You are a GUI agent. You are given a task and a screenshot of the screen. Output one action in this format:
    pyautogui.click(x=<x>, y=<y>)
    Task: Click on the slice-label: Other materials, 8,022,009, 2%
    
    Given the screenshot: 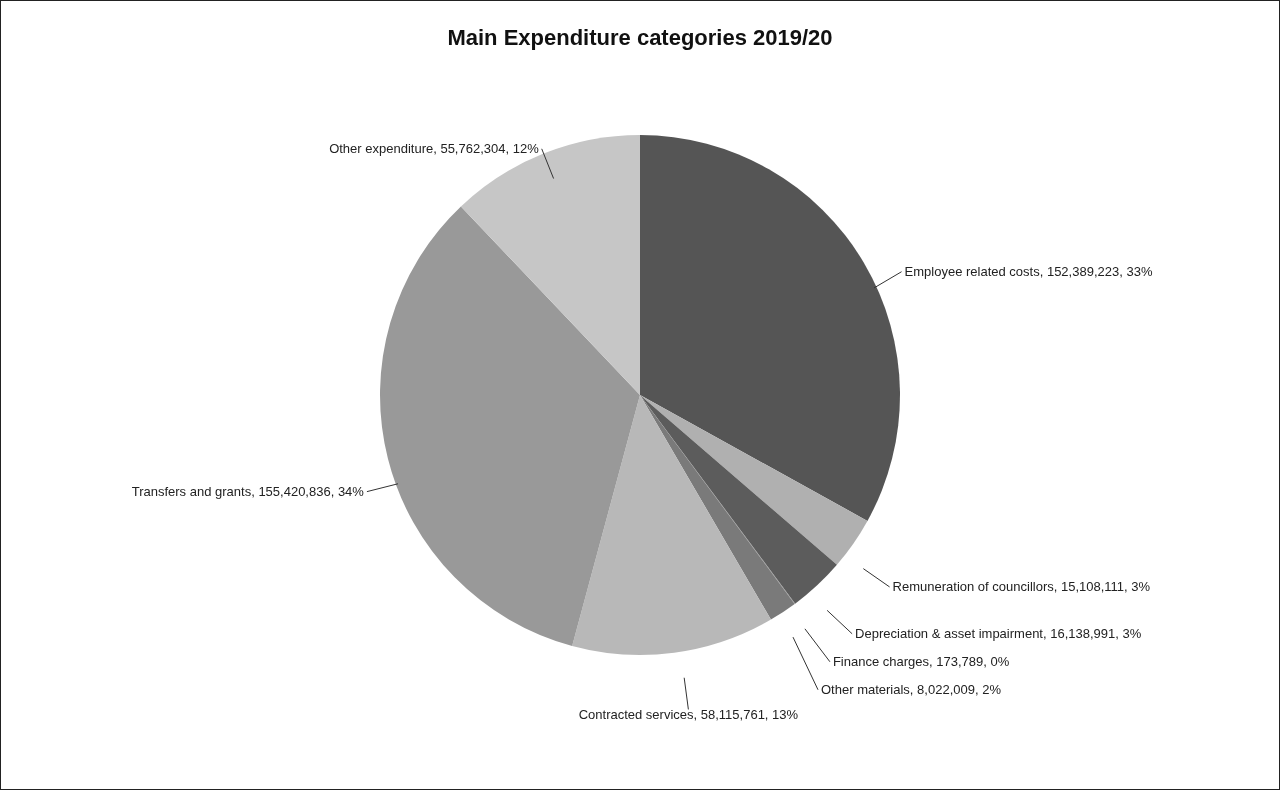 What is the action you would take?
    pyautogui.click(x=911, y=689)
    